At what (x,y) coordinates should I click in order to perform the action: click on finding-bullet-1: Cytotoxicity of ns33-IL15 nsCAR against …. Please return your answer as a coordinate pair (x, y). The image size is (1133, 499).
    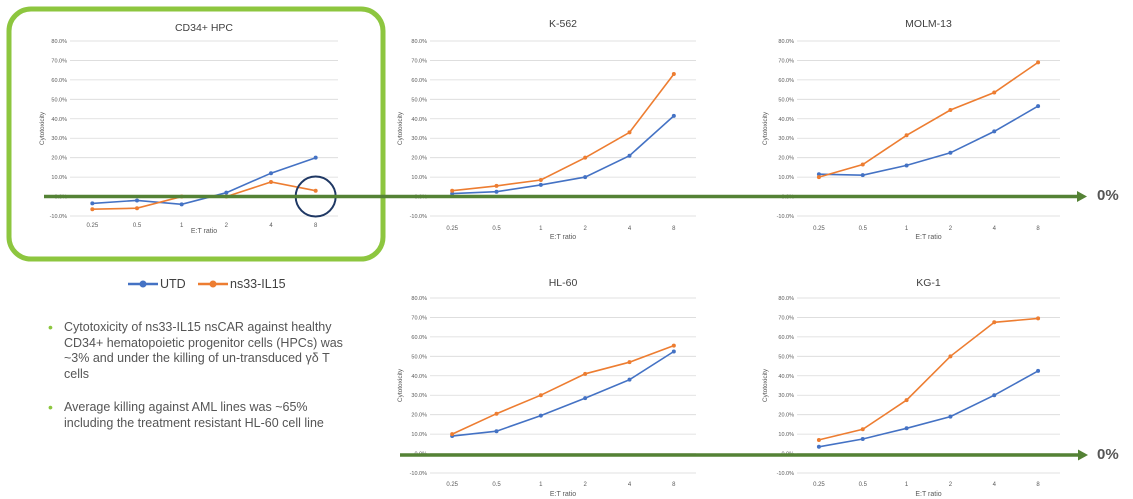
    Looking at the image, I should click on (201, 351).